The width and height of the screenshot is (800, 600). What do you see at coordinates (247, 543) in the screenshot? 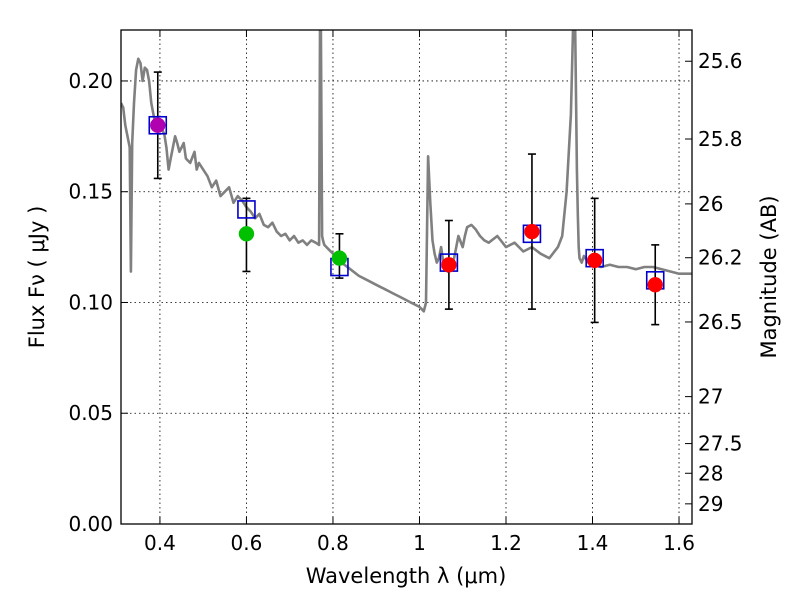
I see `x-tick-label: 0.6` at bounding box center [247, 543].